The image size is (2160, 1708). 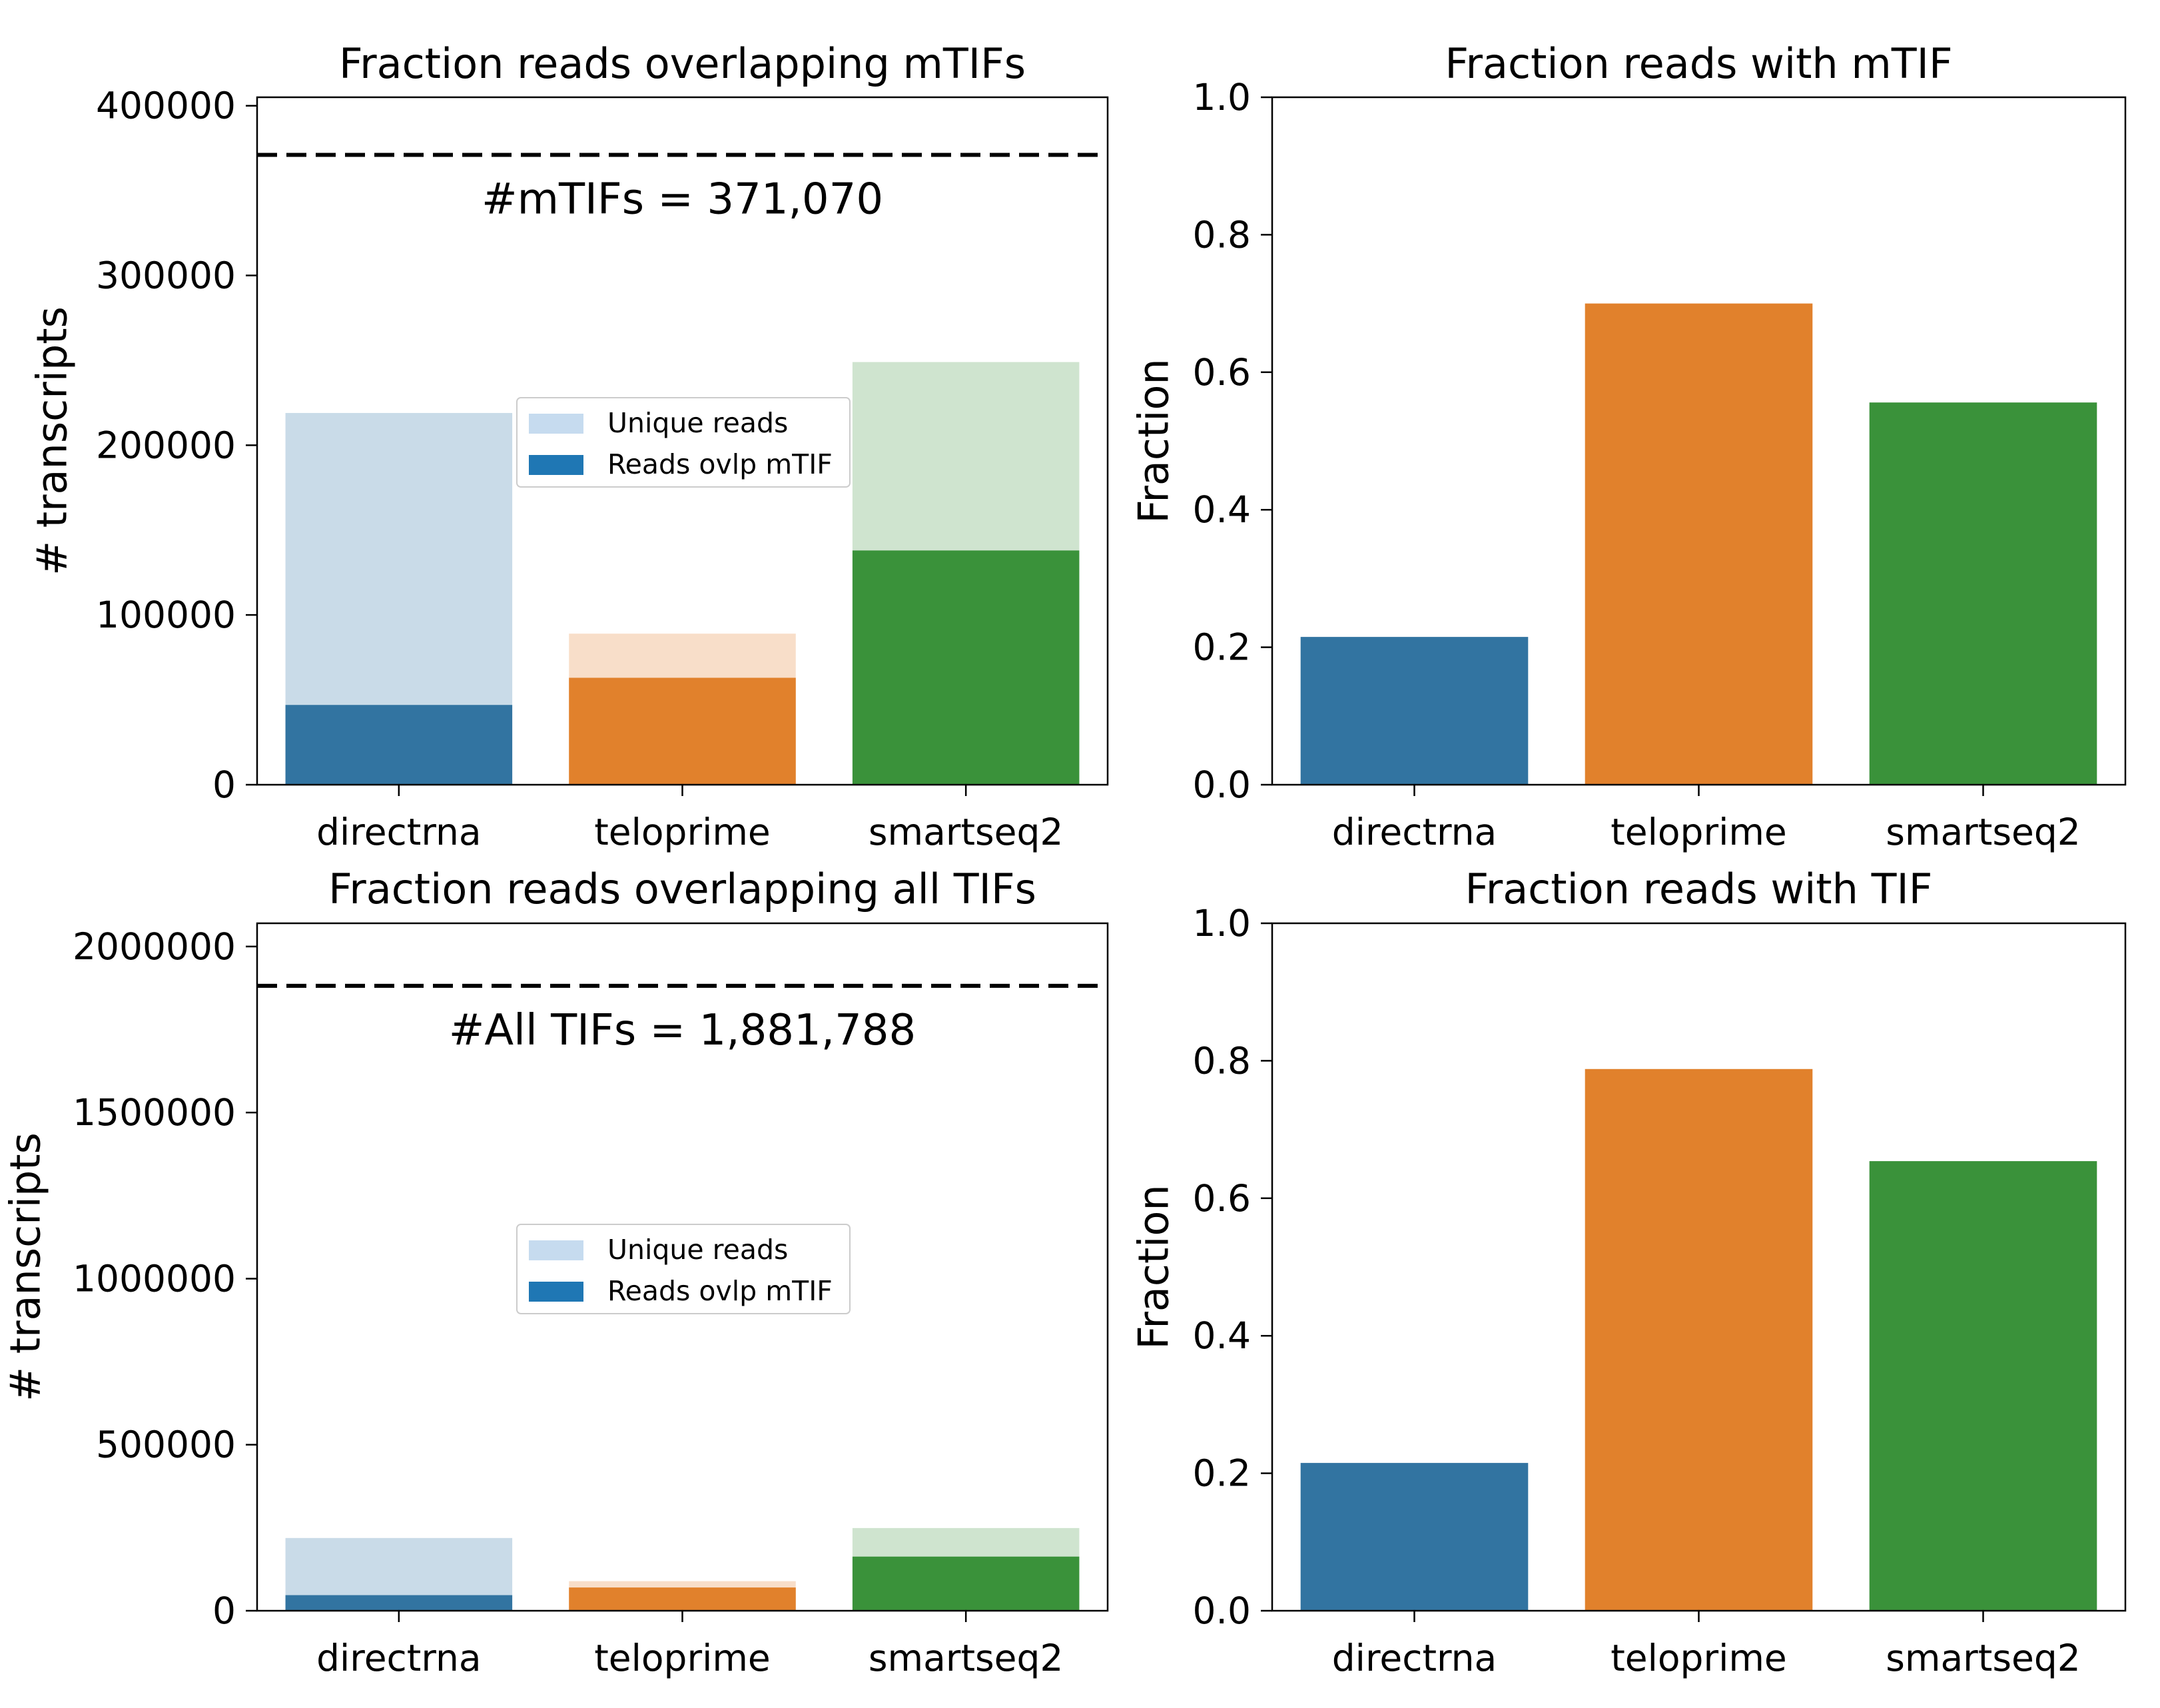 What do you see at coordinates (166, 1445) in the screenshot?
I see `y-tick-label: 500000` at bounding box center [166, 1445].